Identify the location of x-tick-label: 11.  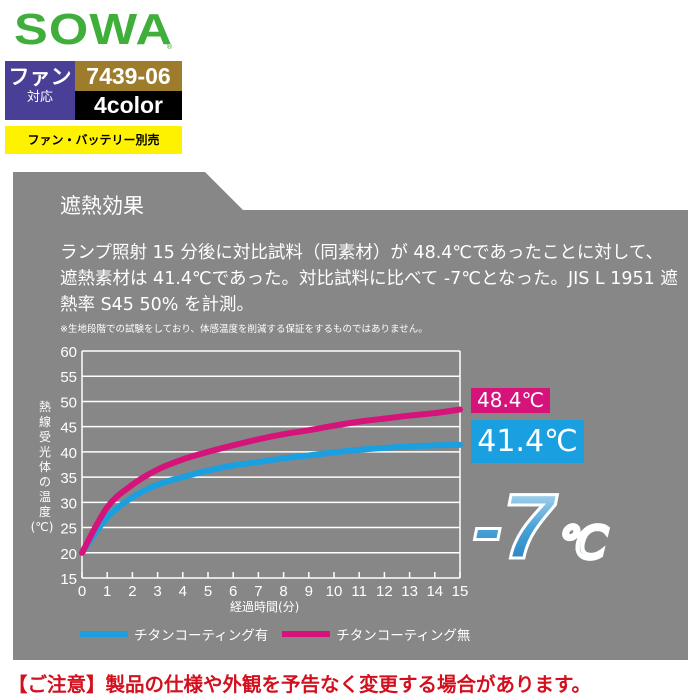
(359, 591).